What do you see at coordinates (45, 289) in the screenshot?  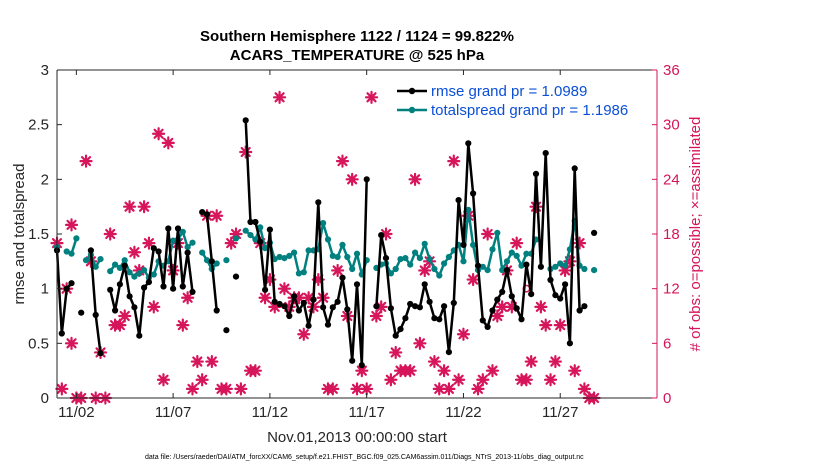 I see `y-tick-label: 1` at bounding box center [45, 289].